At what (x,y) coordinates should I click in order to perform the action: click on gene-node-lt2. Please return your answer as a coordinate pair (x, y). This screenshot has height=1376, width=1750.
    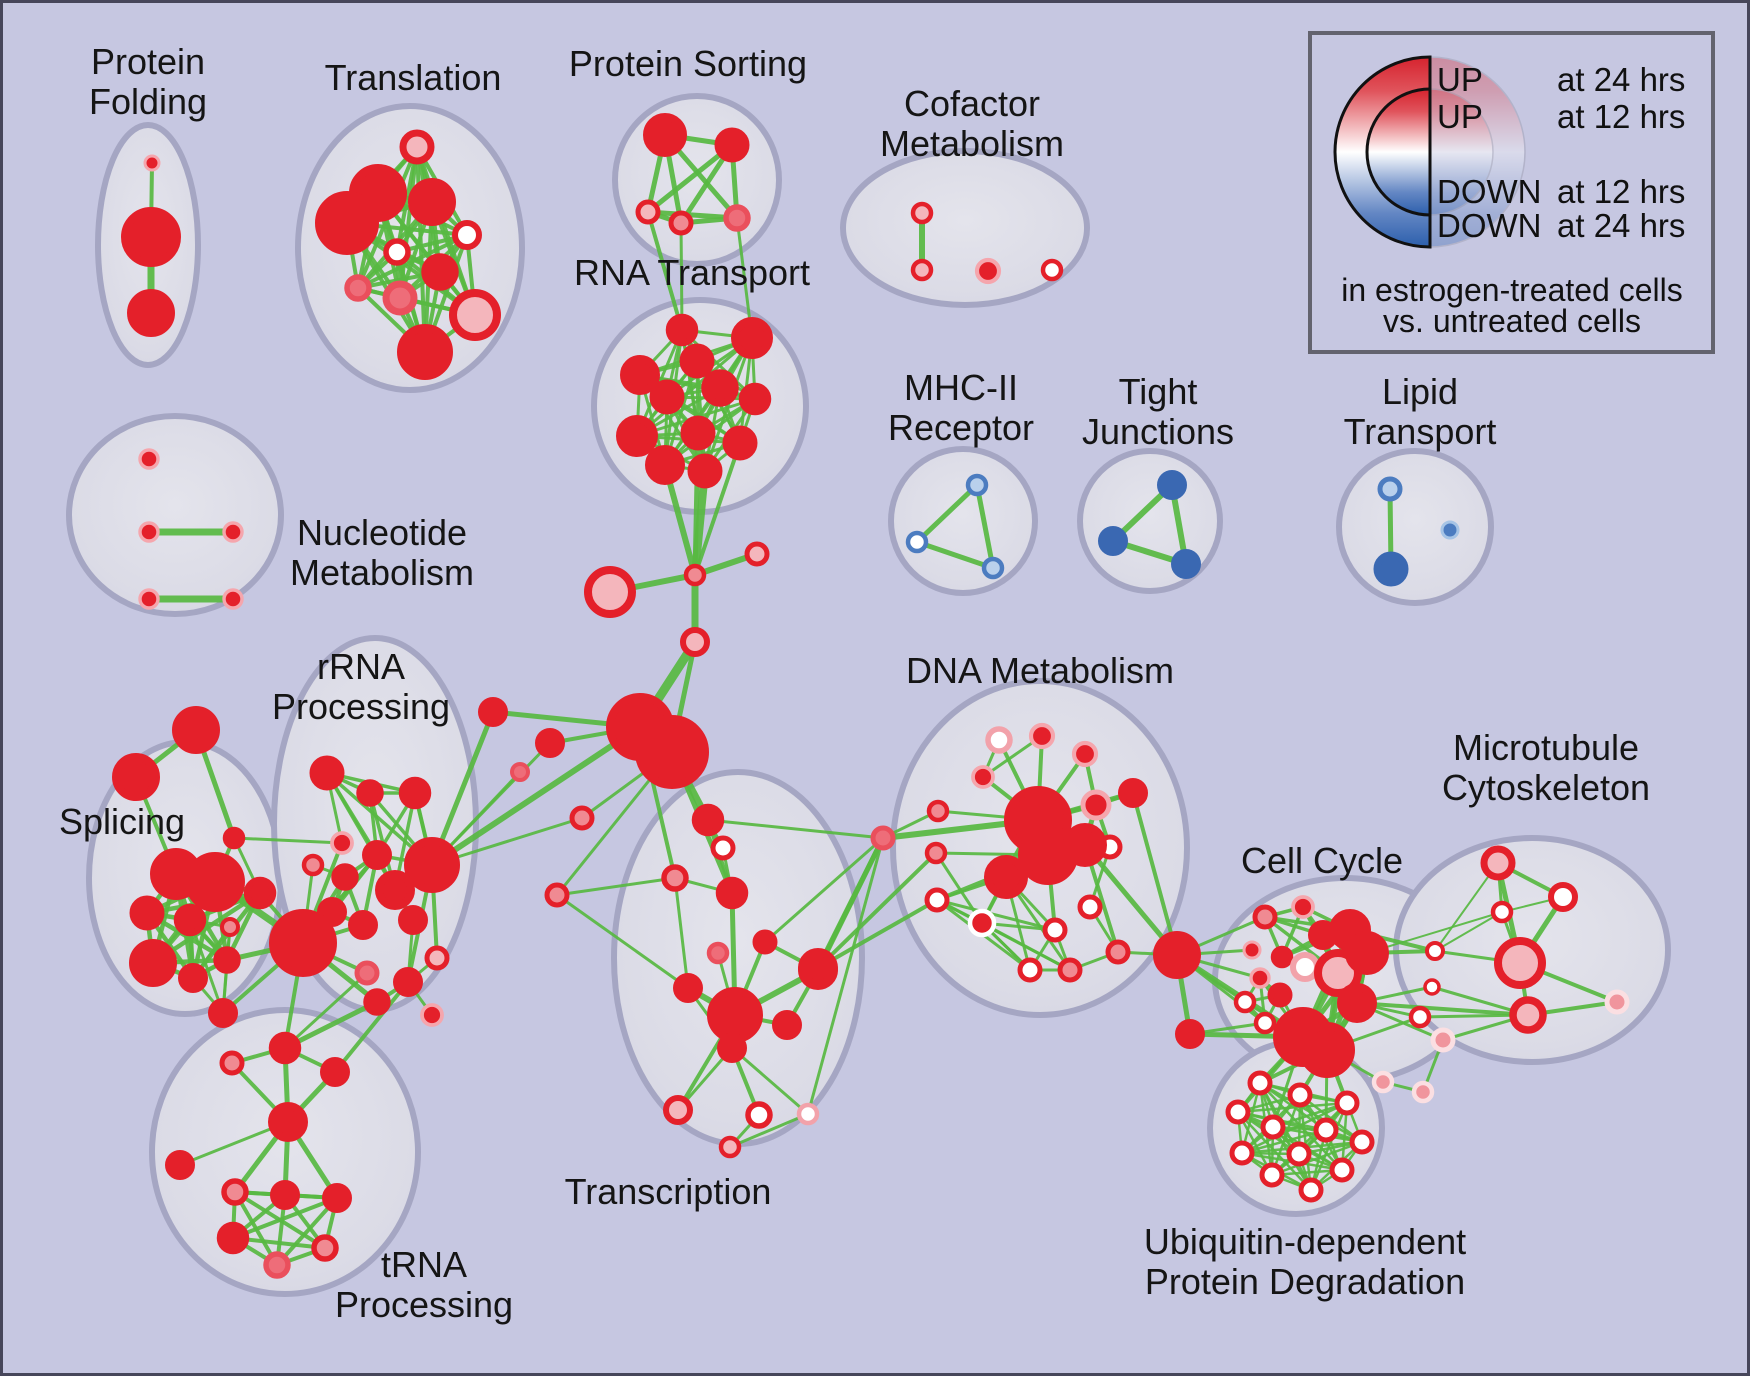
    Looking at the image, I should click on (1391, 569).